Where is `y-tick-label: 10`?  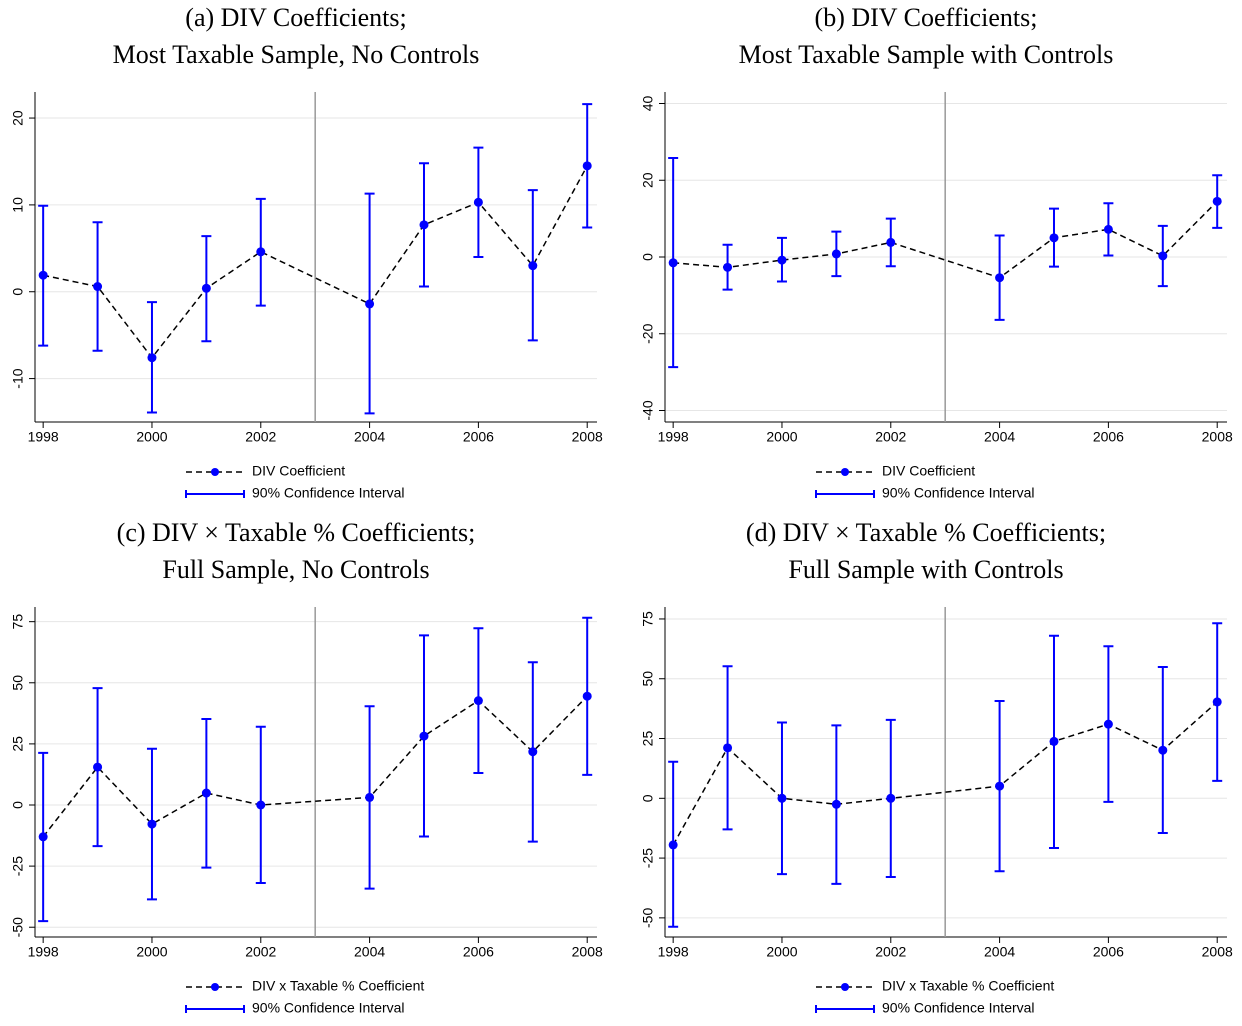 y-tick-label: 10 is located at coordinates (18, 205).